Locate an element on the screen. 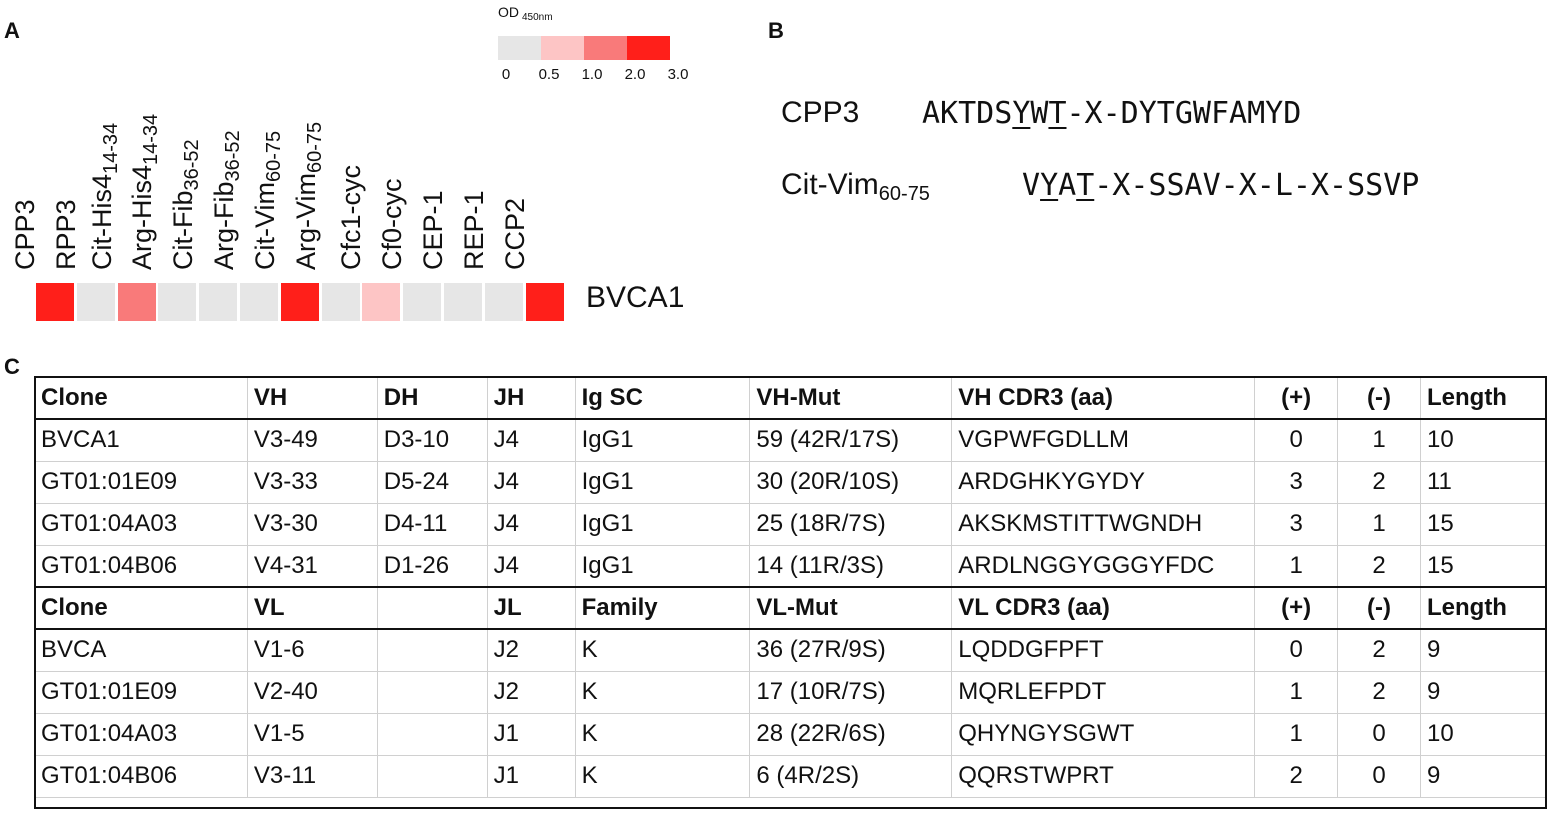 Image resolution: width=1567 pixels, height=813 pixels. table-cell: J1 is located at coordinates (531, 734).